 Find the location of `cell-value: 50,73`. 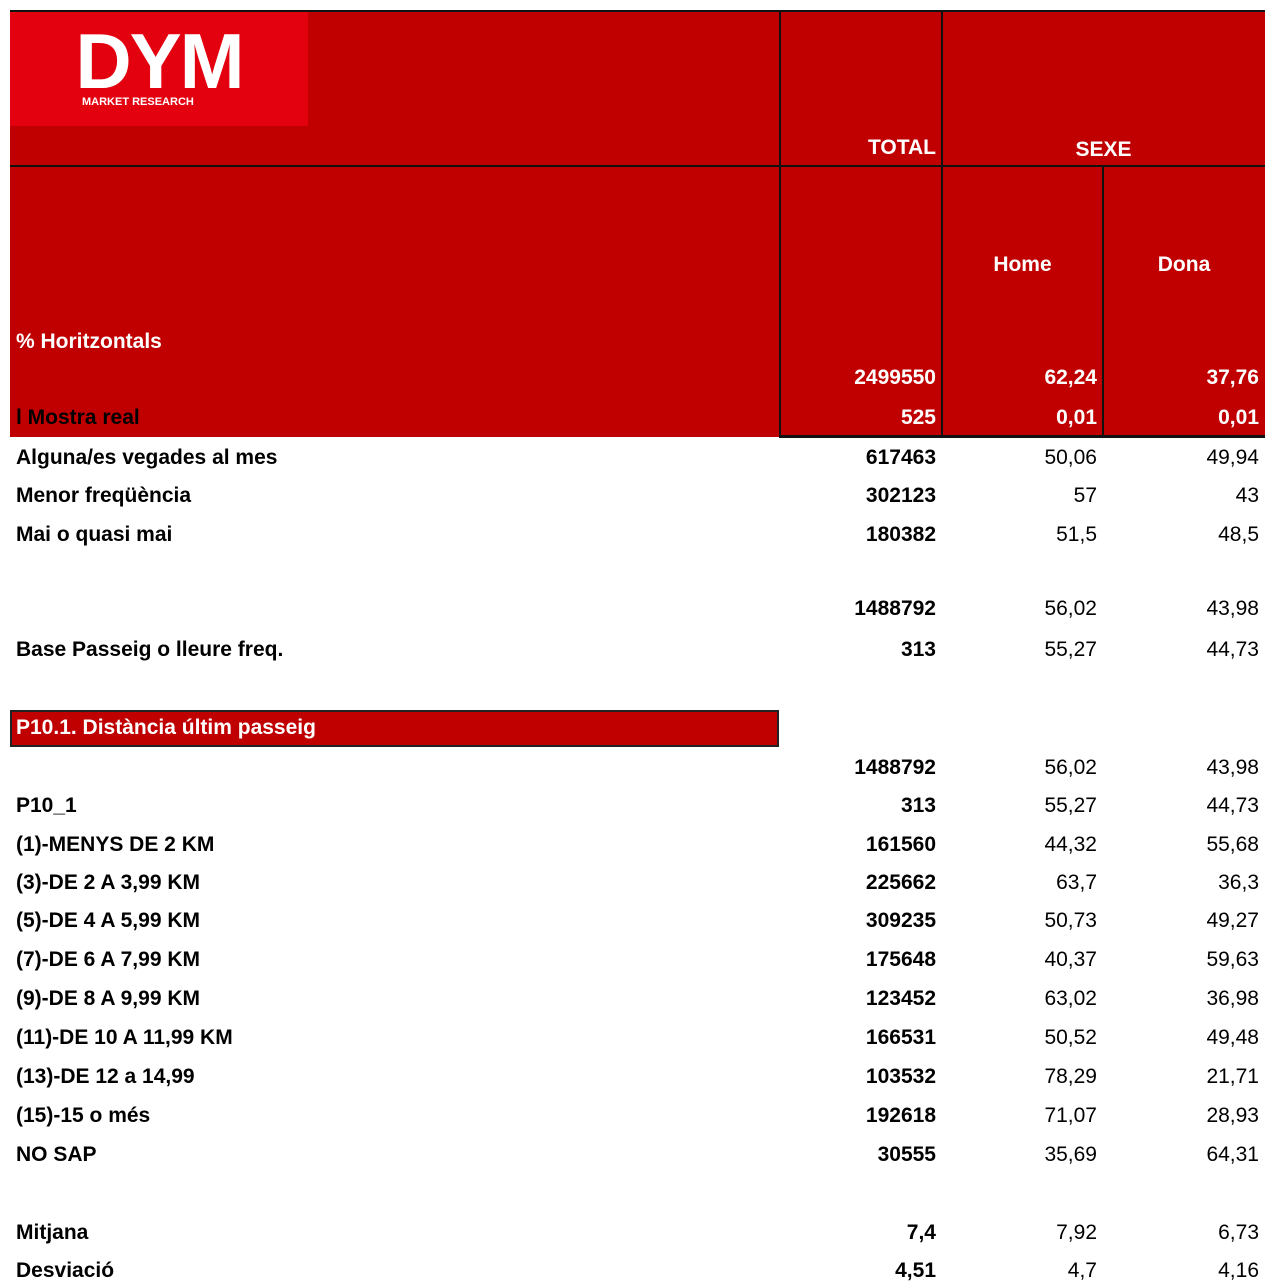

cell-value: 50,73 is located at coordinates (1070, 920).